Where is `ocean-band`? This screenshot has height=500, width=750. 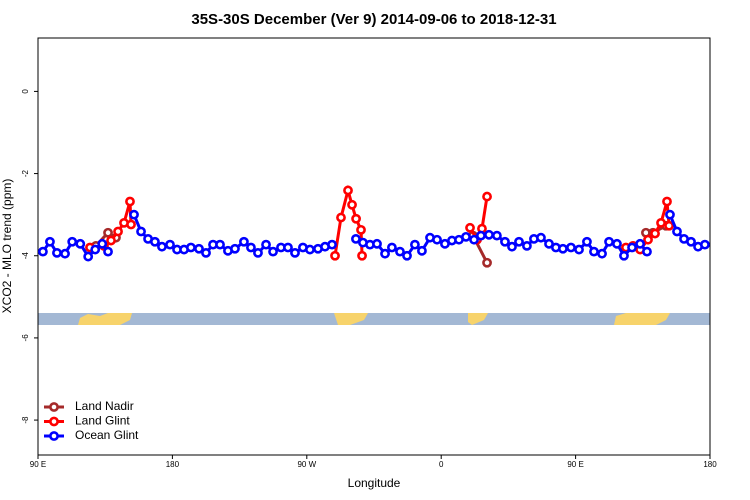 ocean-band is located at coordinates (374, 319).